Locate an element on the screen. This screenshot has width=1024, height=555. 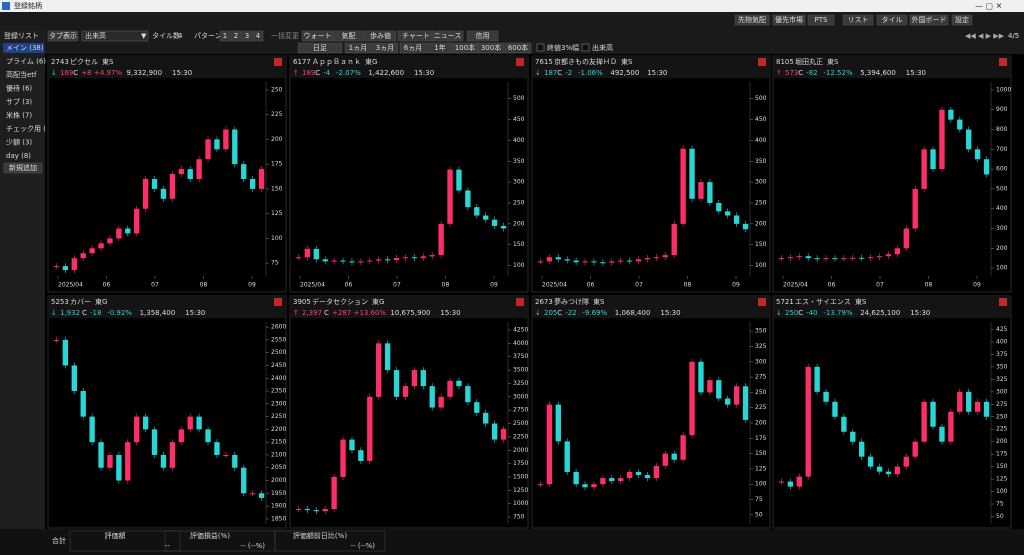
button-label: 新規追加 is located at coordinates (23, 167).